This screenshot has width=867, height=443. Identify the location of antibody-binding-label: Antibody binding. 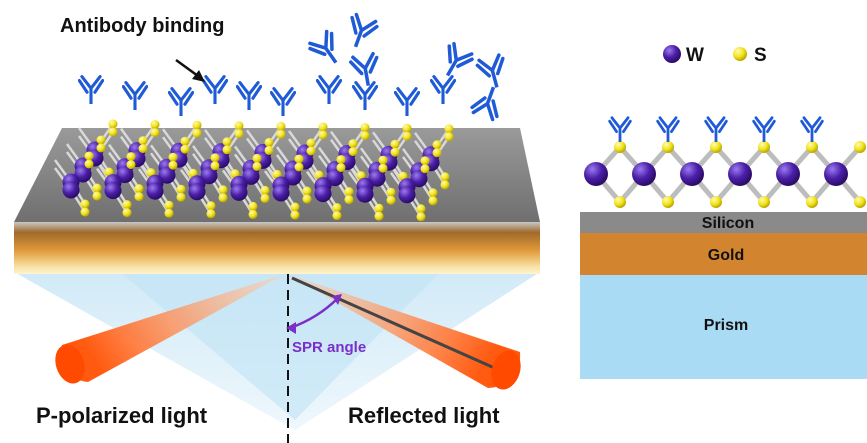
(142, 26).